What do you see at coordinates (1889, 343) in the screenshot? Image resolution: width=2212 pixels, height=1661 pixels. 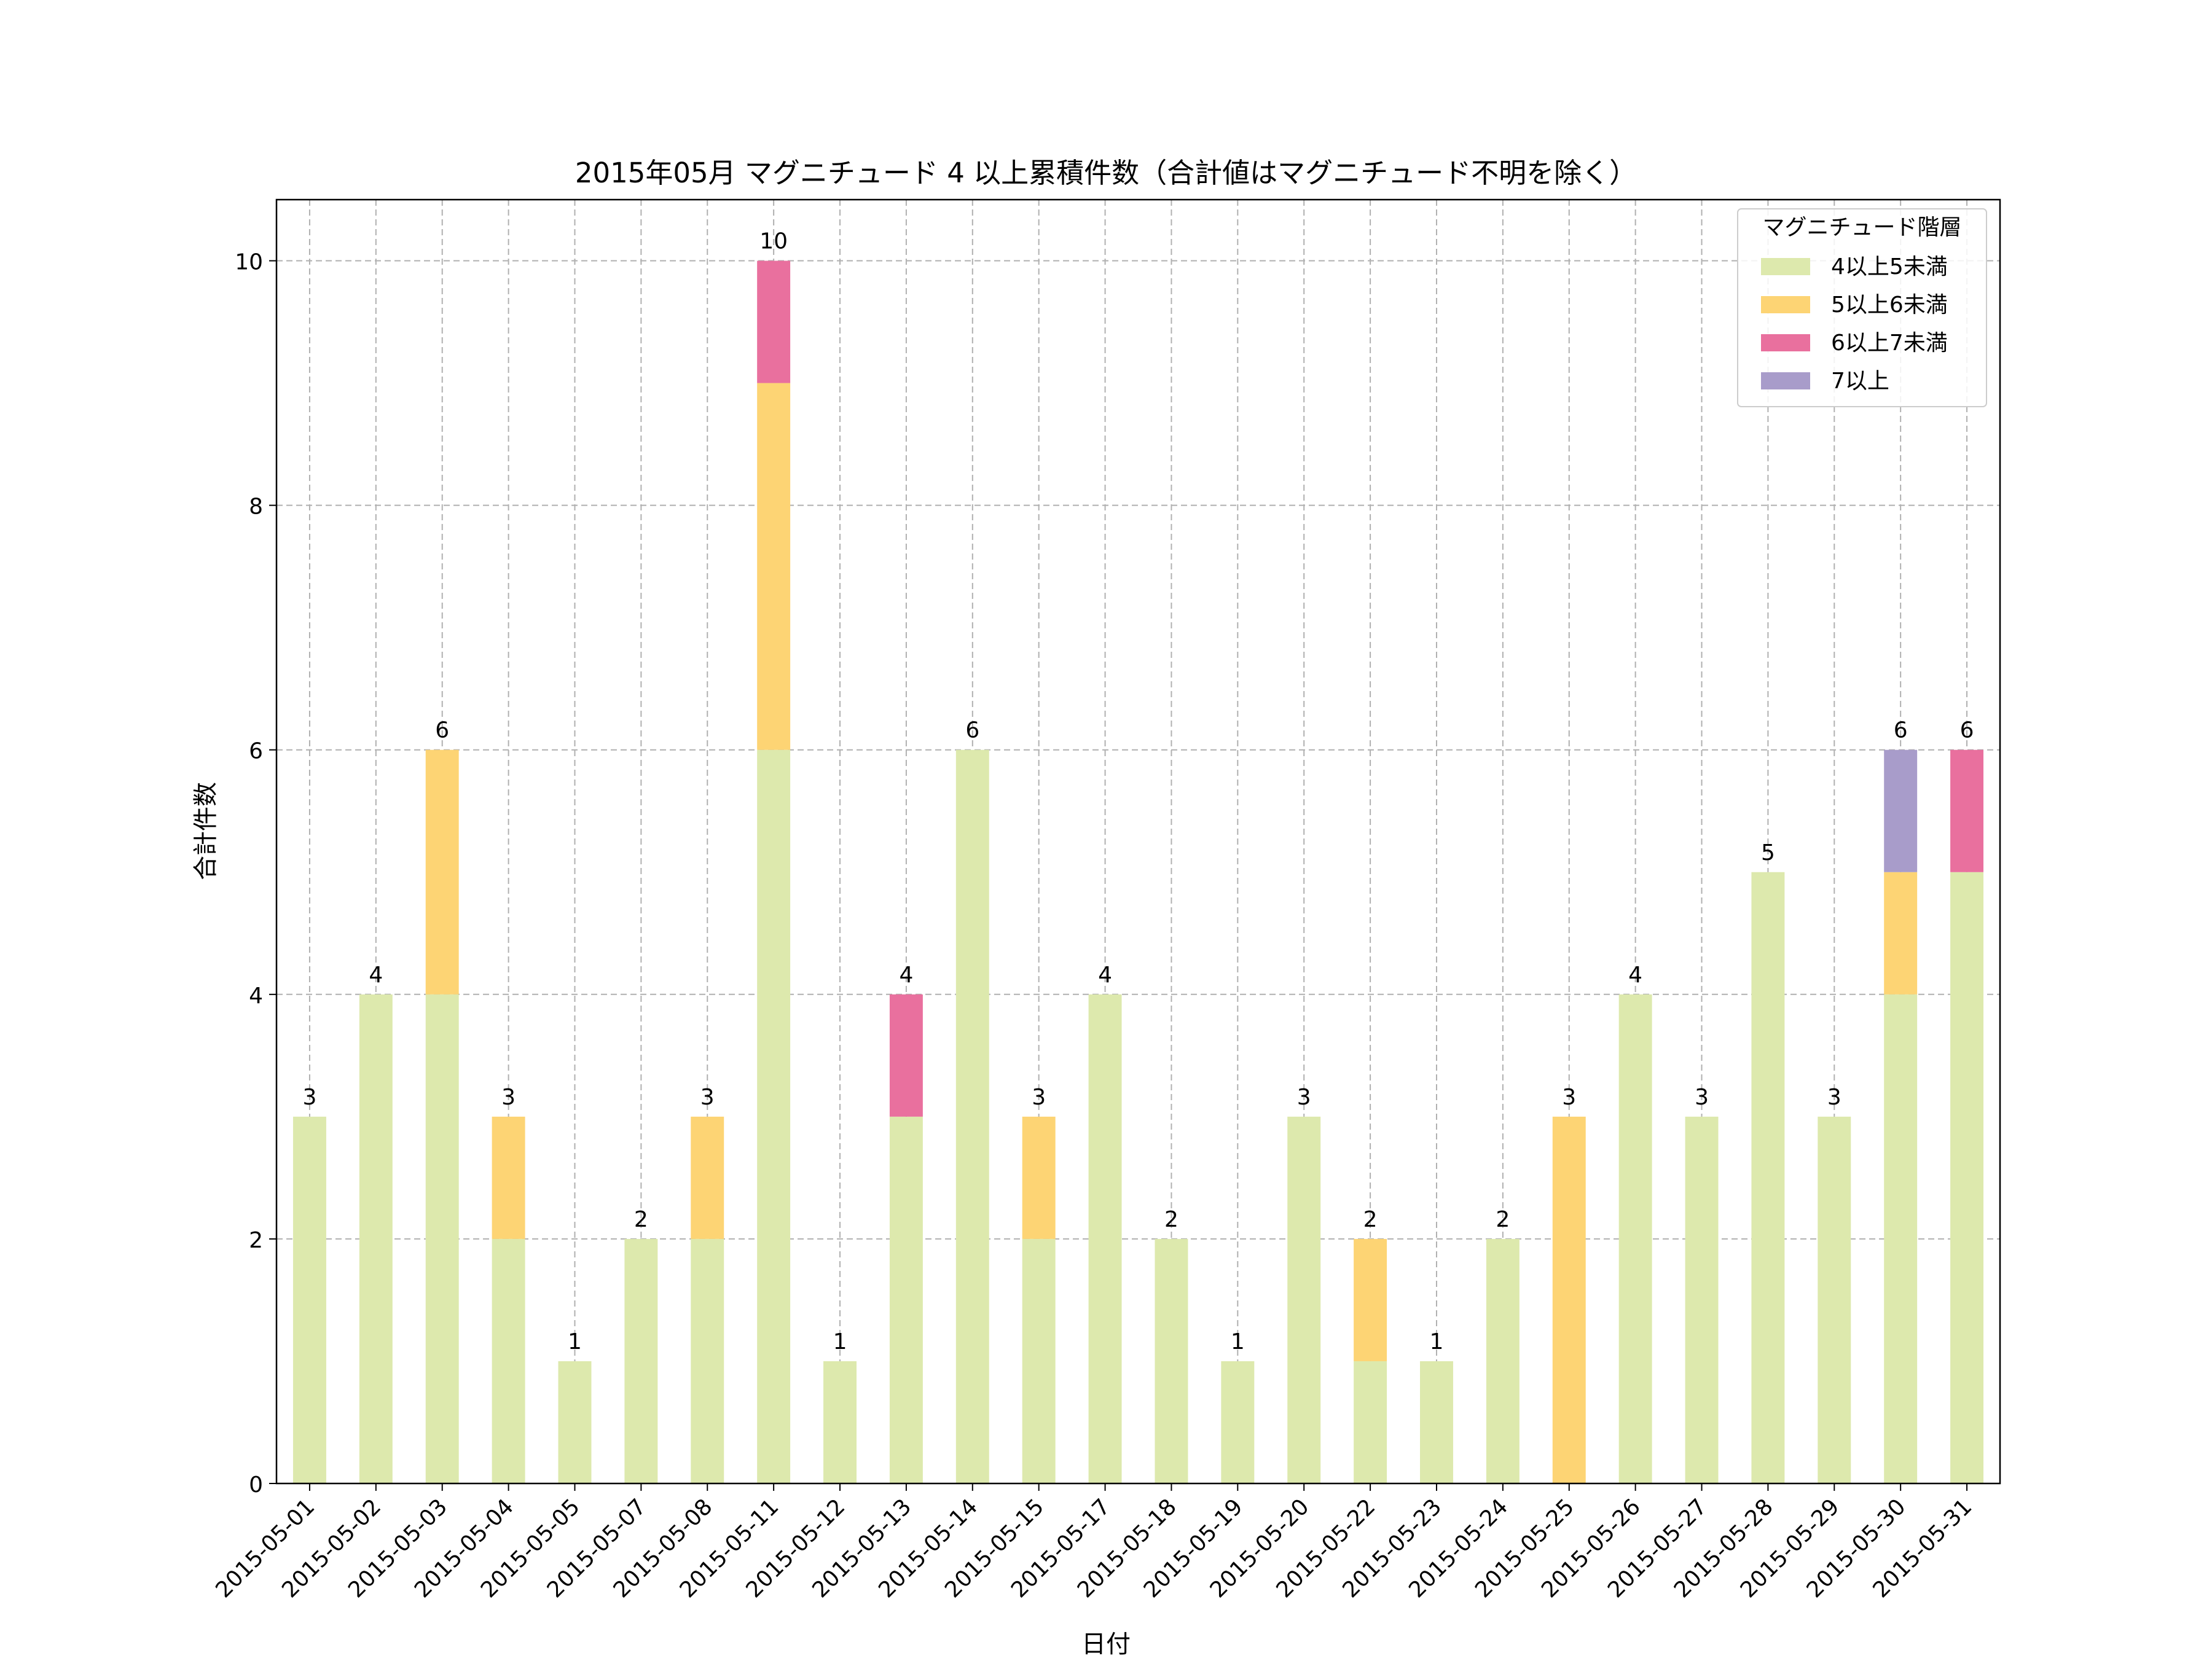 I see `legend-label: 6以上7未満` at bounding box center [1889, 343].